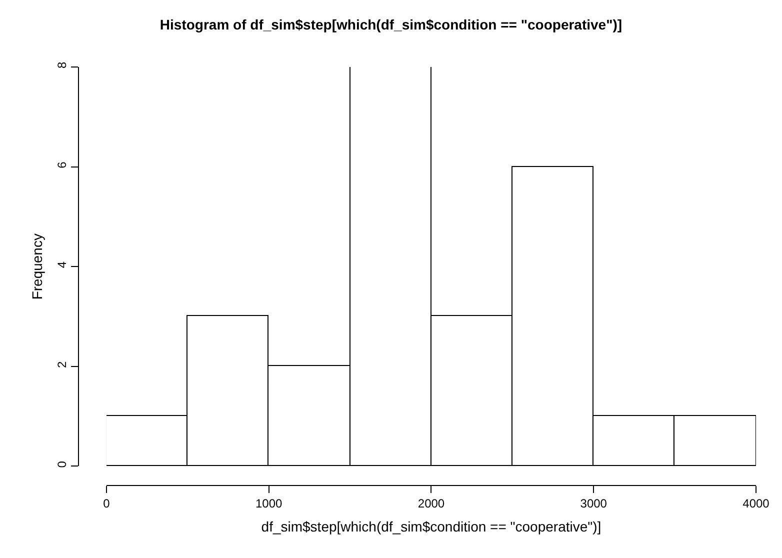 This screenshot has height=558, width=782. I want to click on x-tick-label: 2000, so click(431, 503).